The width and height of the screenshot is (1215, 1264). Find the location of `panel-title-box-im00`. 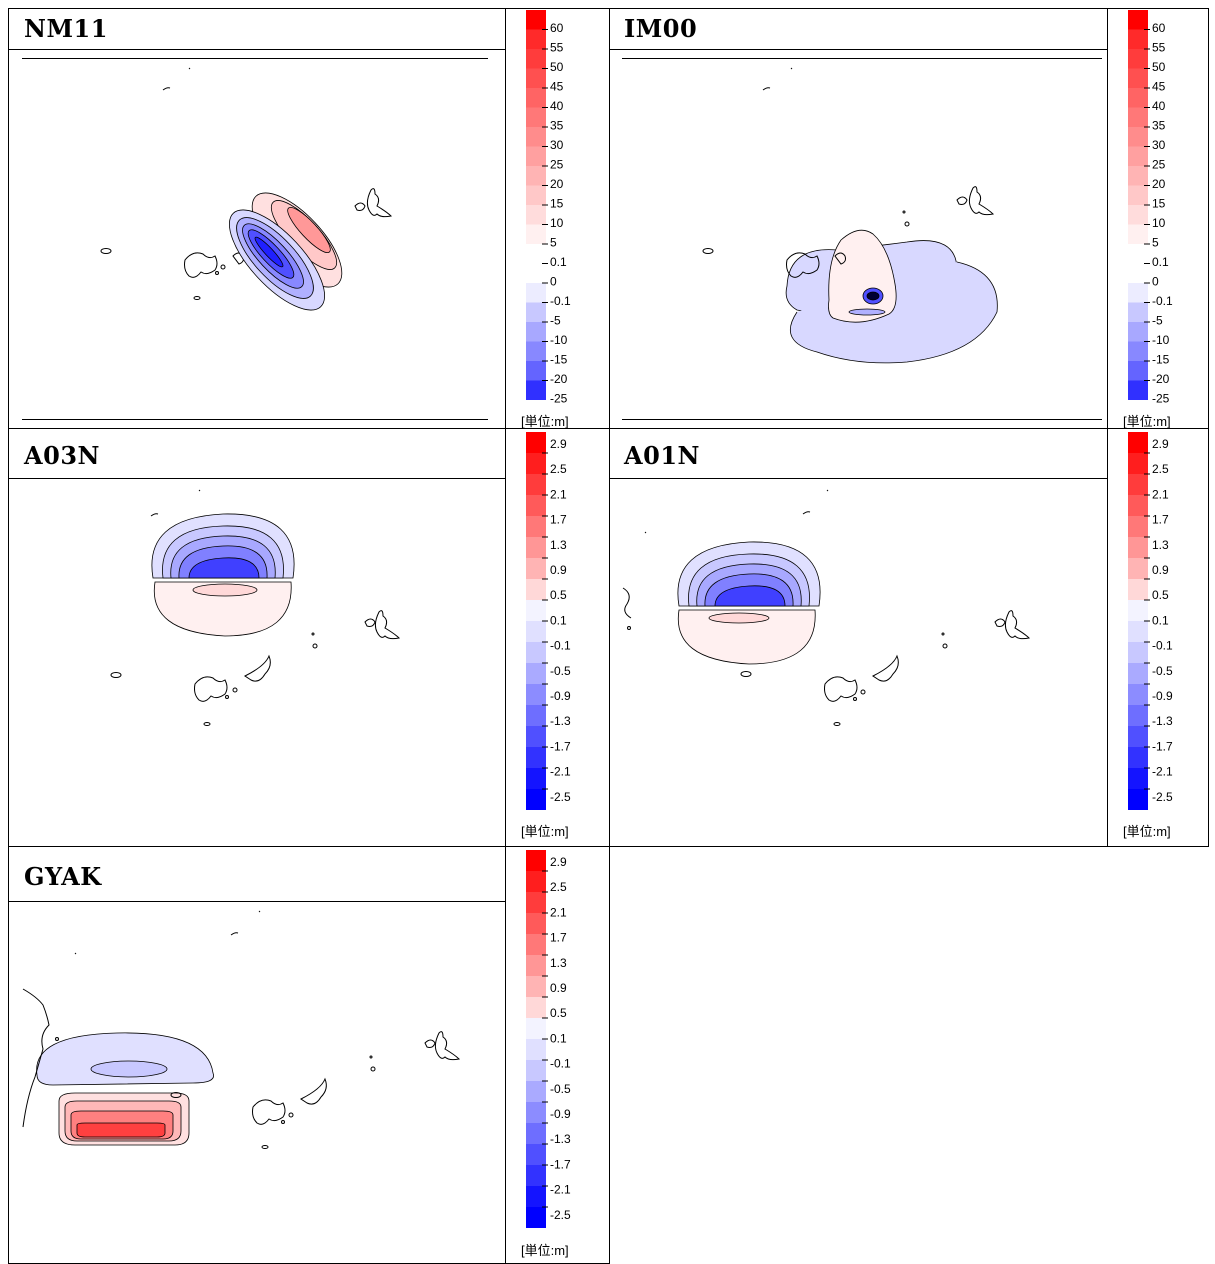

panel-title-box-im00 is located at coordinates (859, 29).